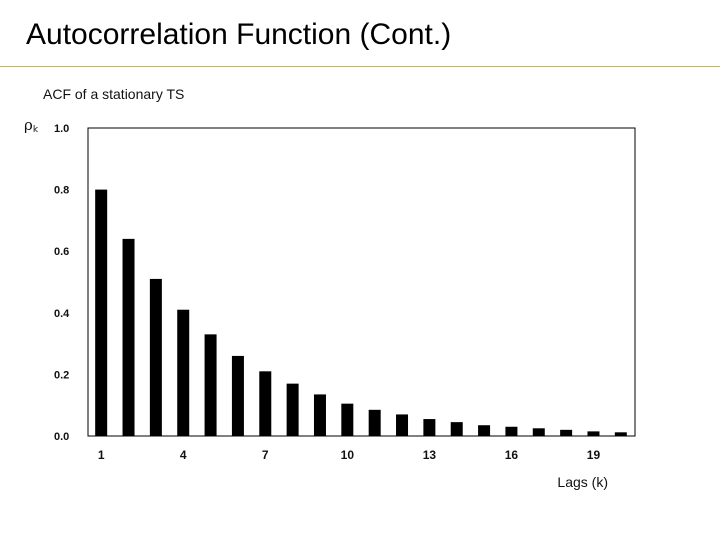 The image size is (720, 540). I want to click on x-tick-labels: 1 4 7 10 13 16 19, so click(349, 455).